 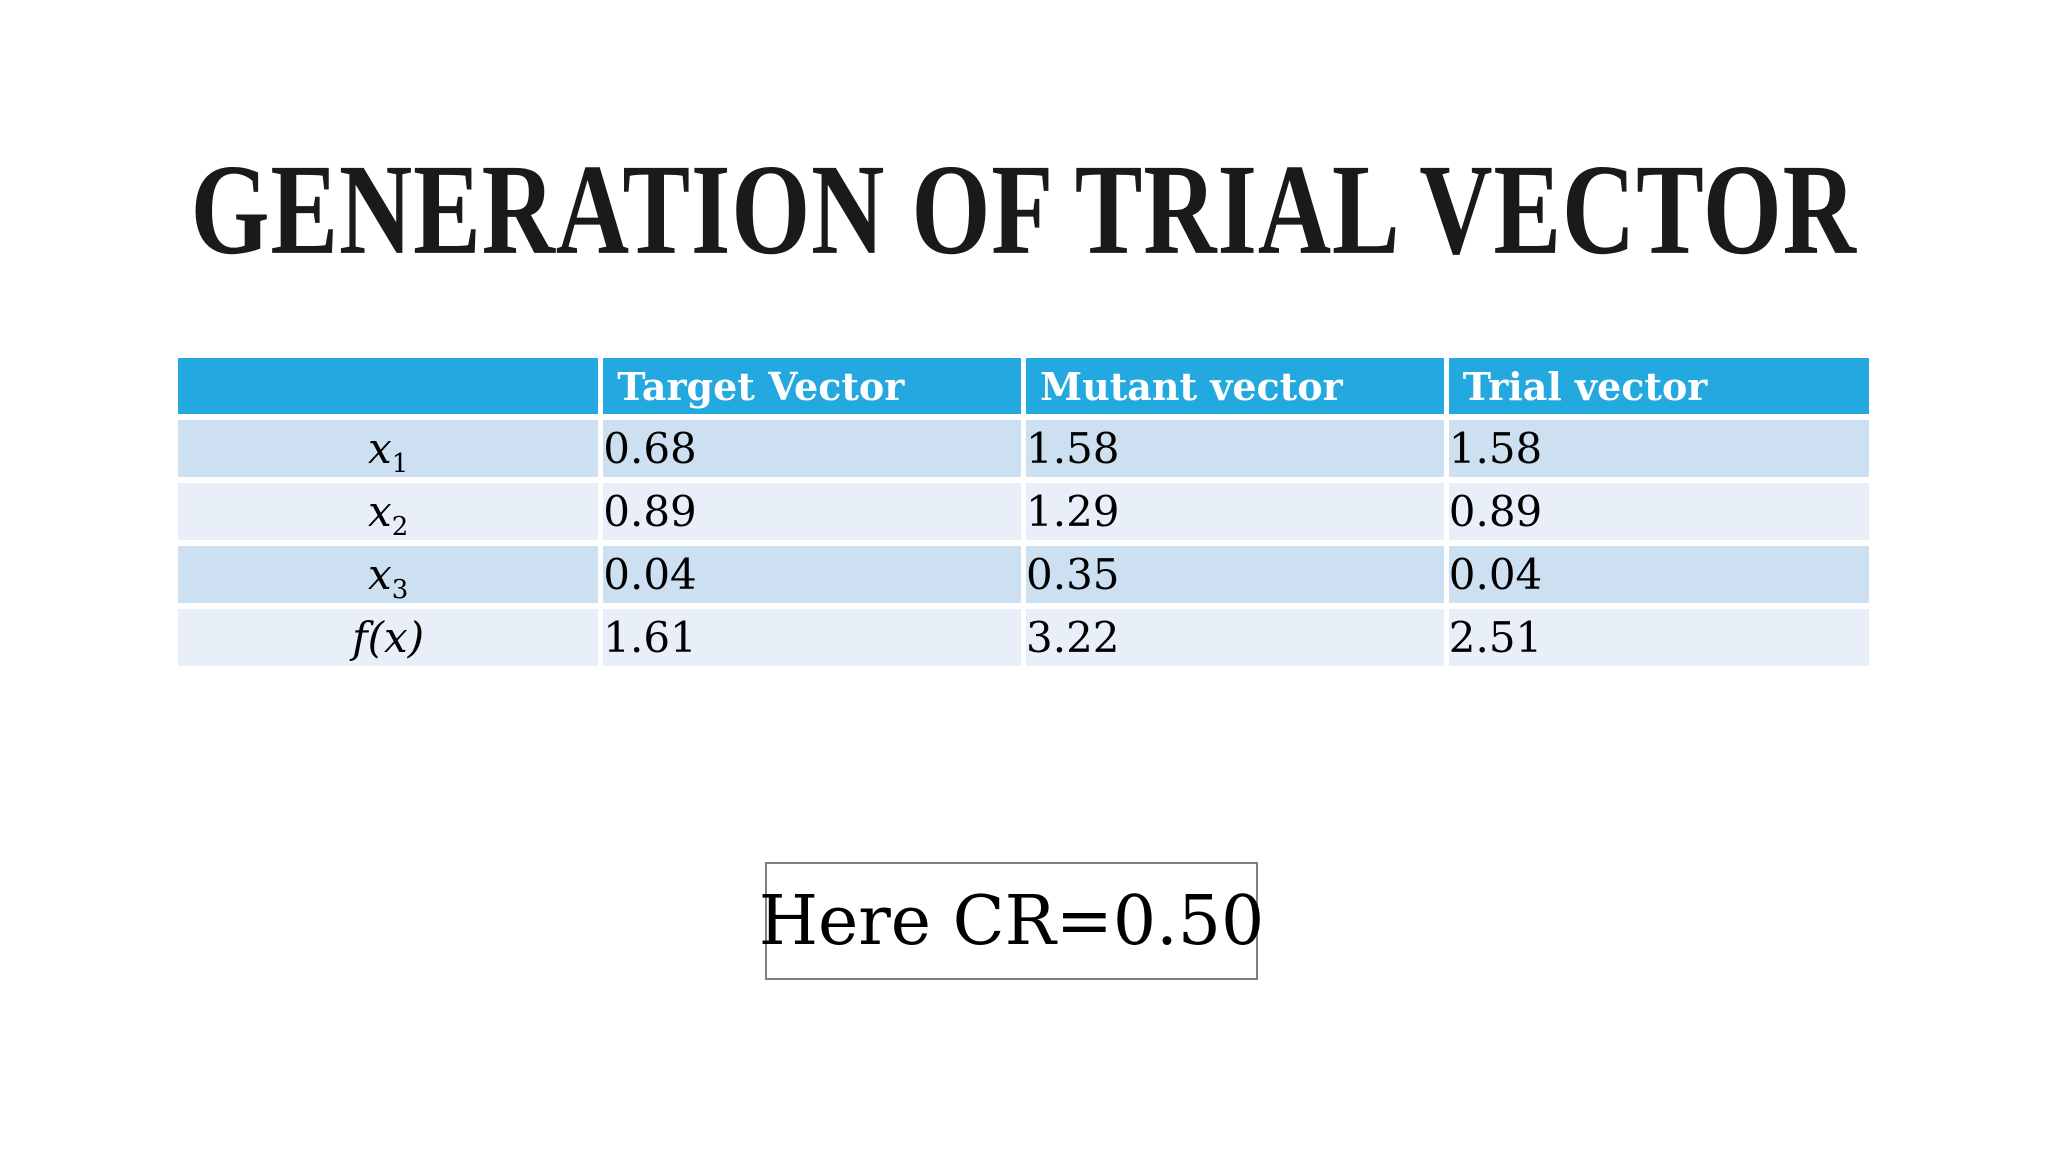 What do you see at coordinates (1656, 447) in the screenshot?
I see `cell-x1-trial: 1.58` at bounding box center [1656, 447].